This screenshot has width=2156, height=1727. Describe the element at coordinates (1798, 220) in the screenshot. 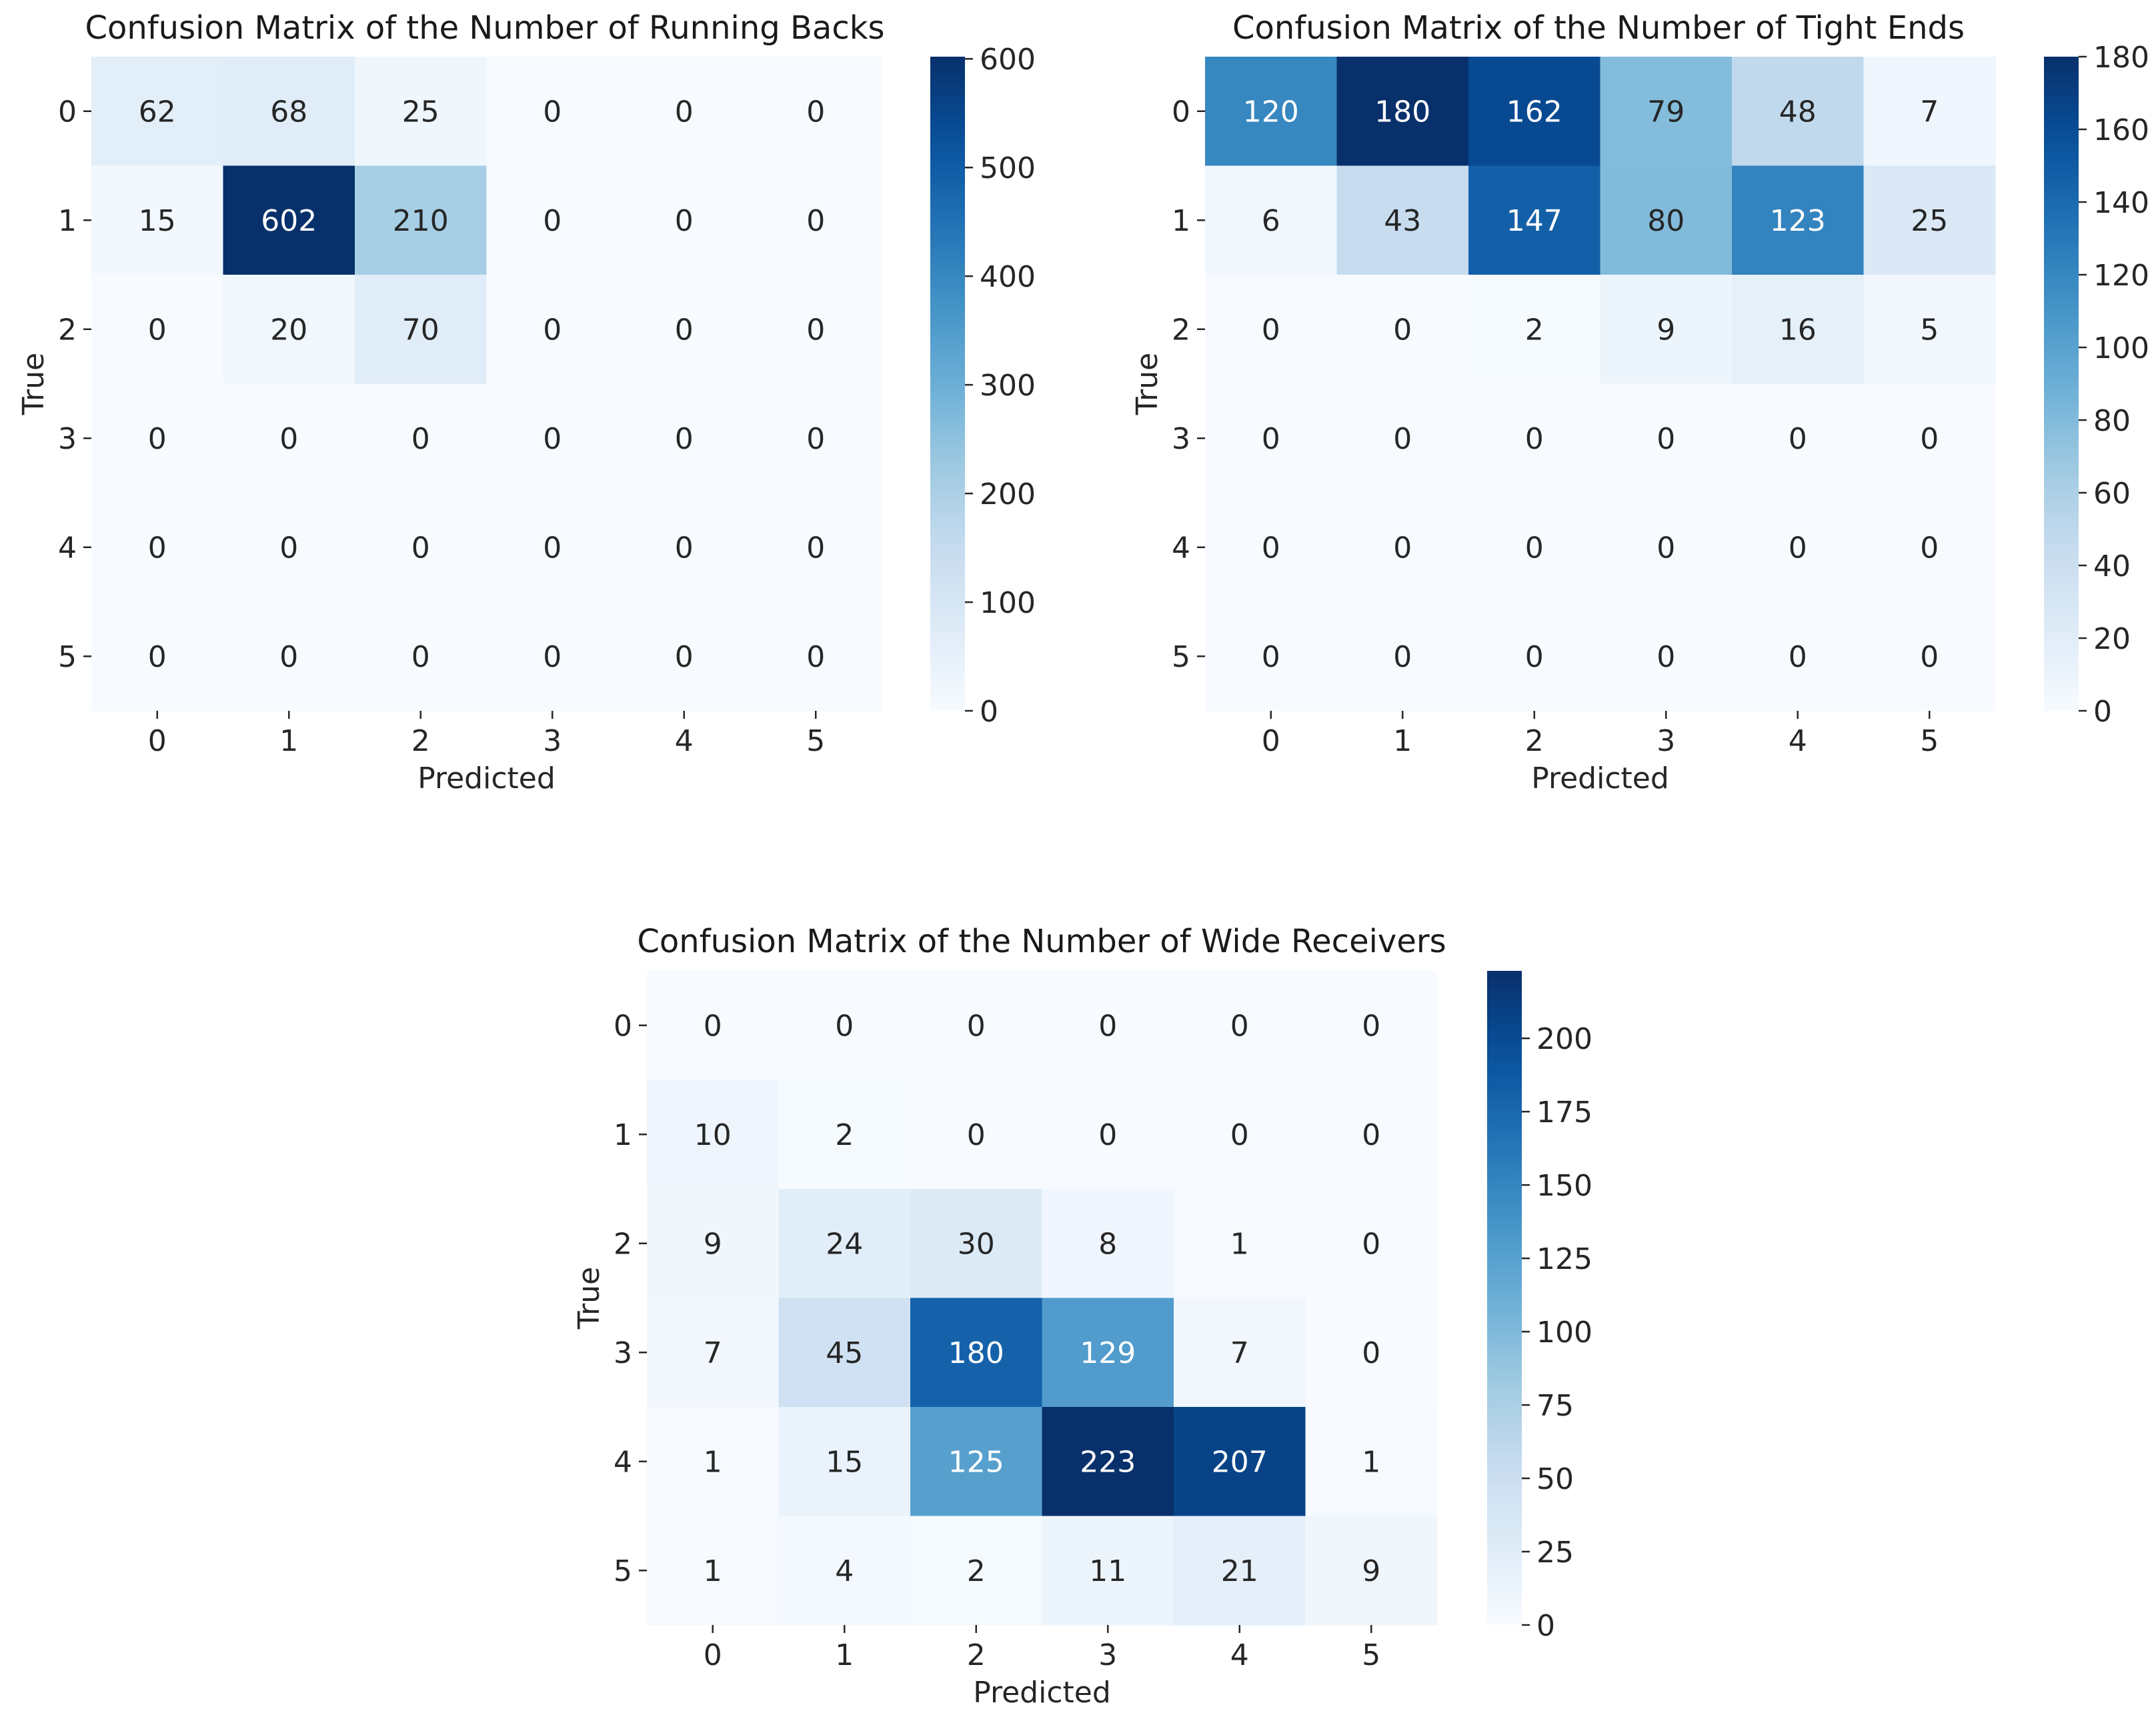

I see `cell-r1-c4` at that location.